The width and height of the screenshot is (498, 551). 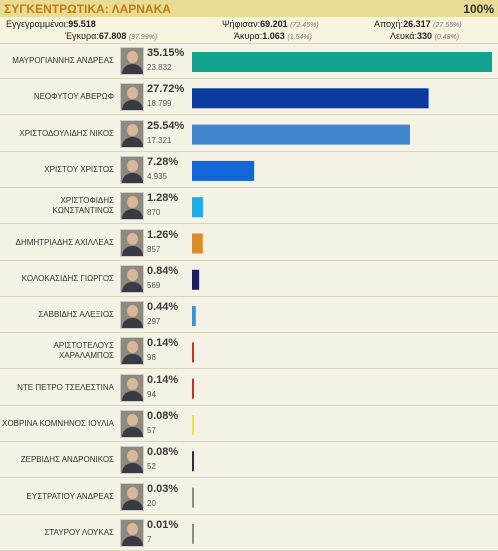 I want to click on candidate-percentage: 27.72%, so click(x=166, y=89).